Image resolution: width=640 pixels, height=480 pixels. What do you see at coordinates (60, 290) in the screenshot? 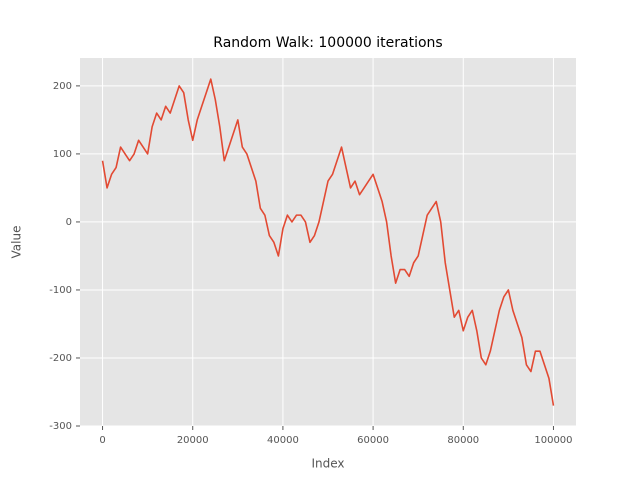
I see `y-tick-label: -100` at bounding box center [60, 290].